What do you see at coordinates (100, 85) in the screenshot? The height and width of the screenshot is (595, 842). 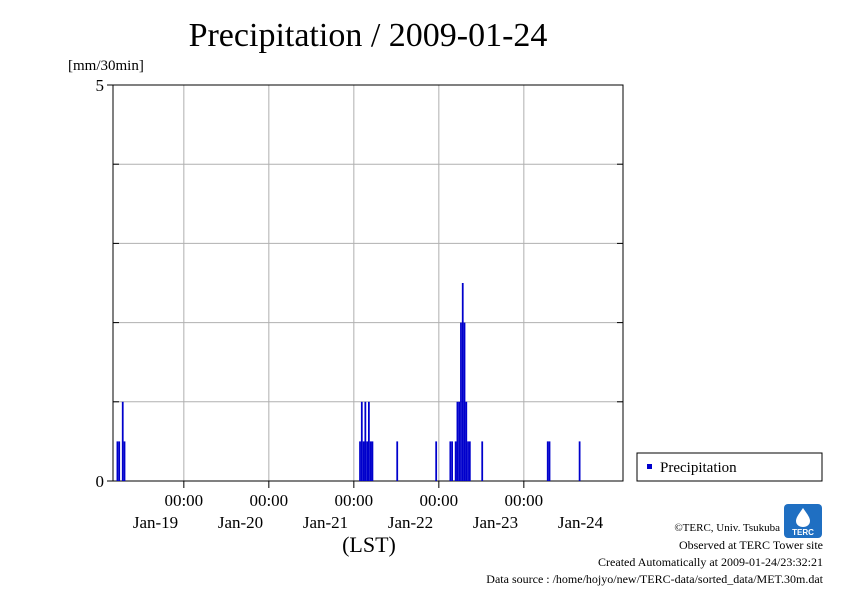 I see `y-tick-label: 5` at bounding box center [100, 85].